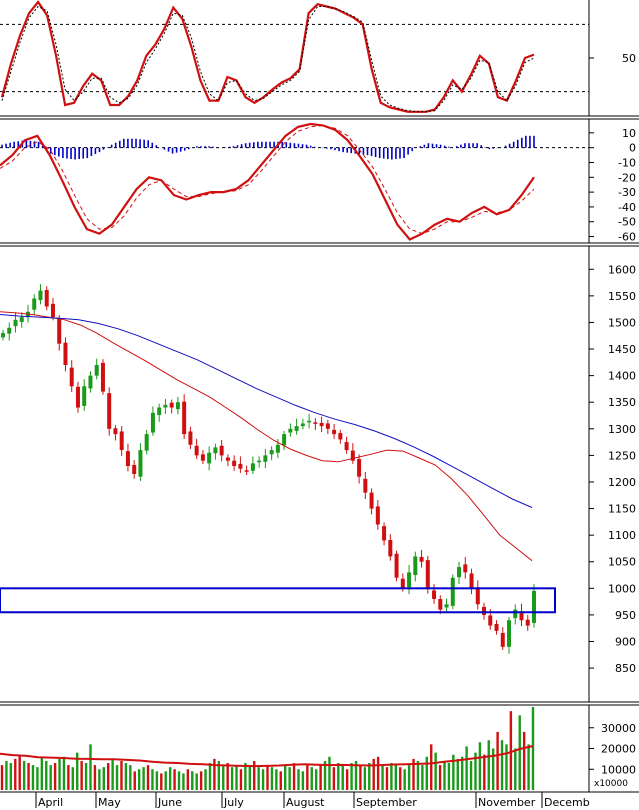 Image resolution: width=639 pixels, height=810 pixels. I want to click on macd-tick-label: -50, so click(627, 222).